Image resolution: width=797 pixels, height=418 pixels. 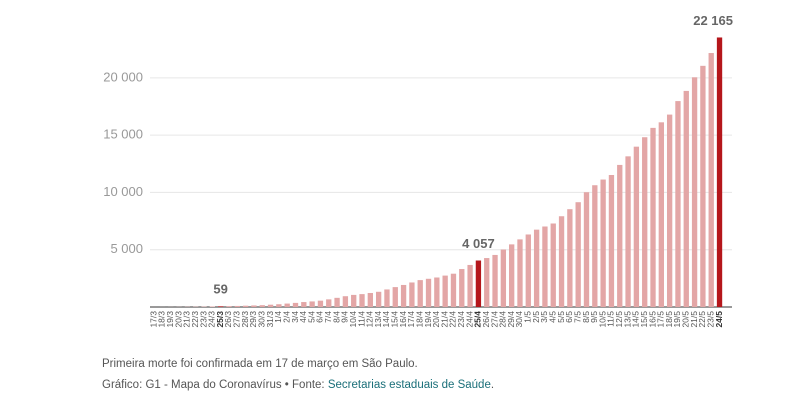 I want to click on value-label: 4 057, so click(x=478, y=243).